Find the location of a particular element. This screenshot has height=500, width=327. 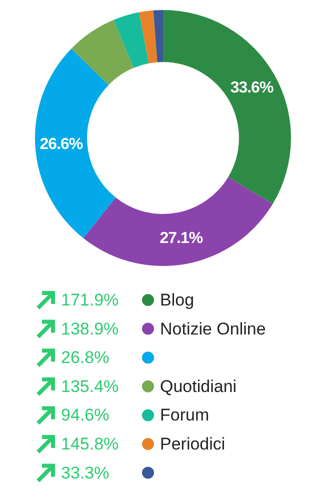

legend-label: Blog is located at coordinates (177, 300).